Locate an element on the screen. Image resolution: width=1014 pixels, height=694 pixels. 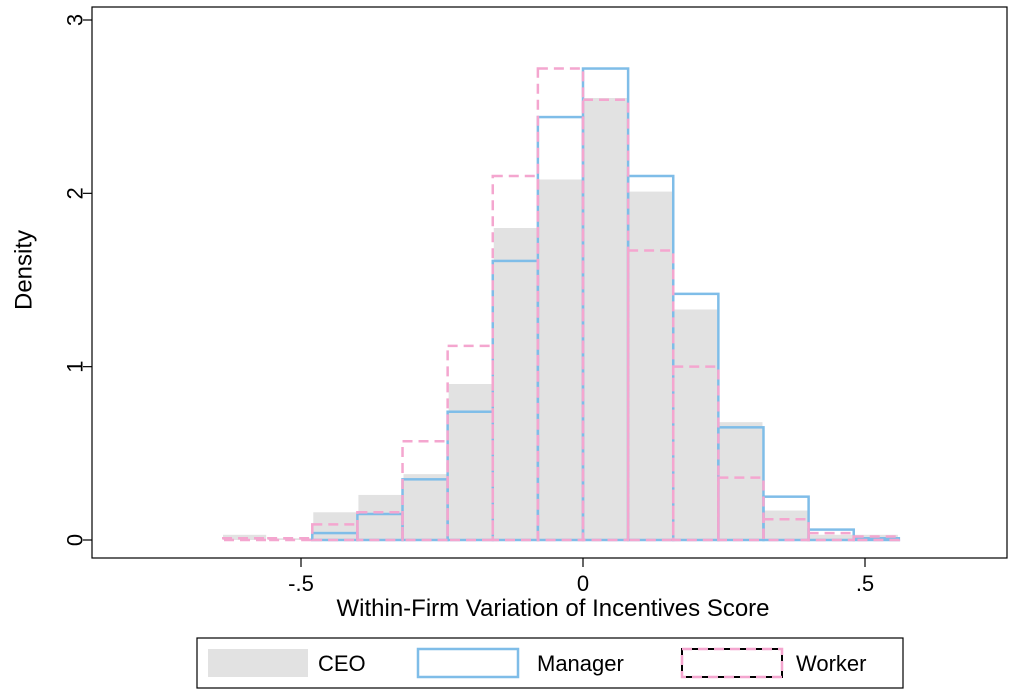
y-tick-label-1: 1 is located at coordinates (75, 367).